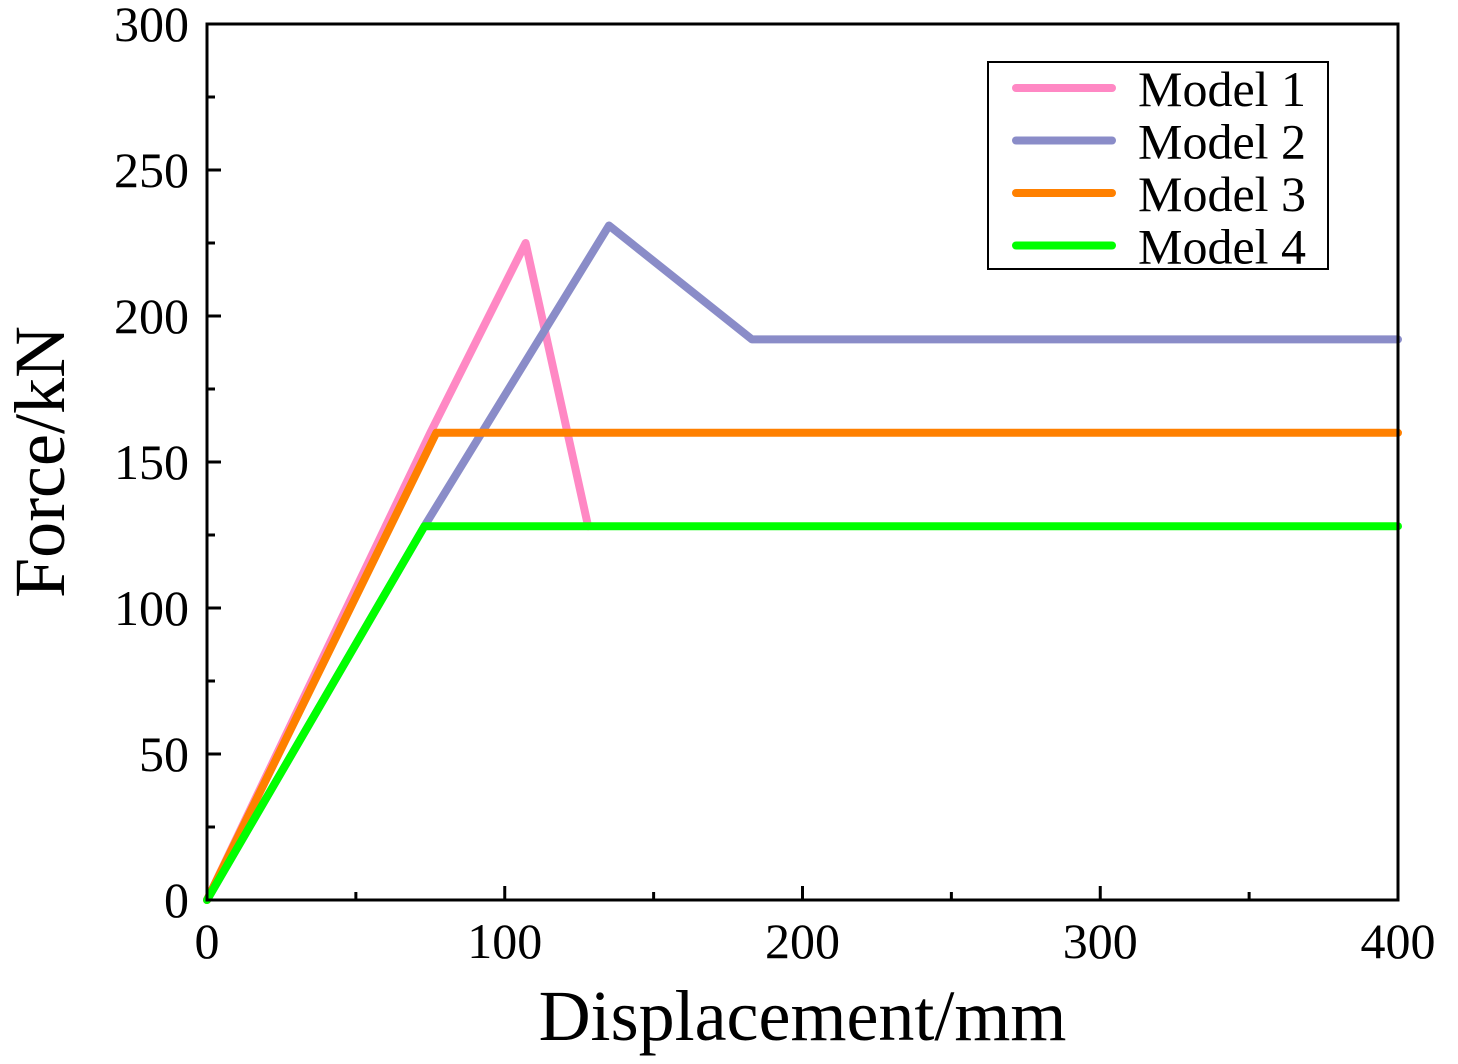  What do you see at coordinates (803, 1016) in the screenshot?
I see `x-axis-title: Displacement/mm` at bounding box center [803, 1016].